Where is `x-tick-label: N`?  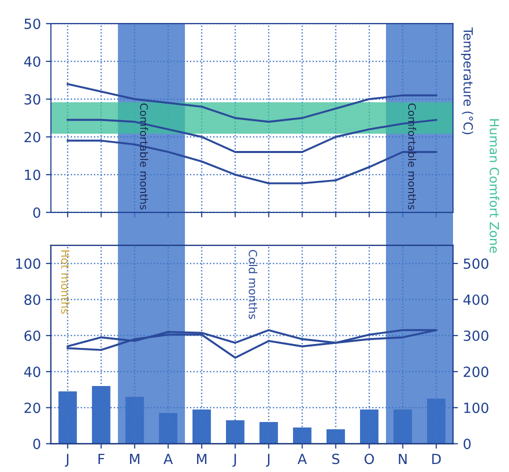
x-tick-label: N is located at coordinates (402, 459).